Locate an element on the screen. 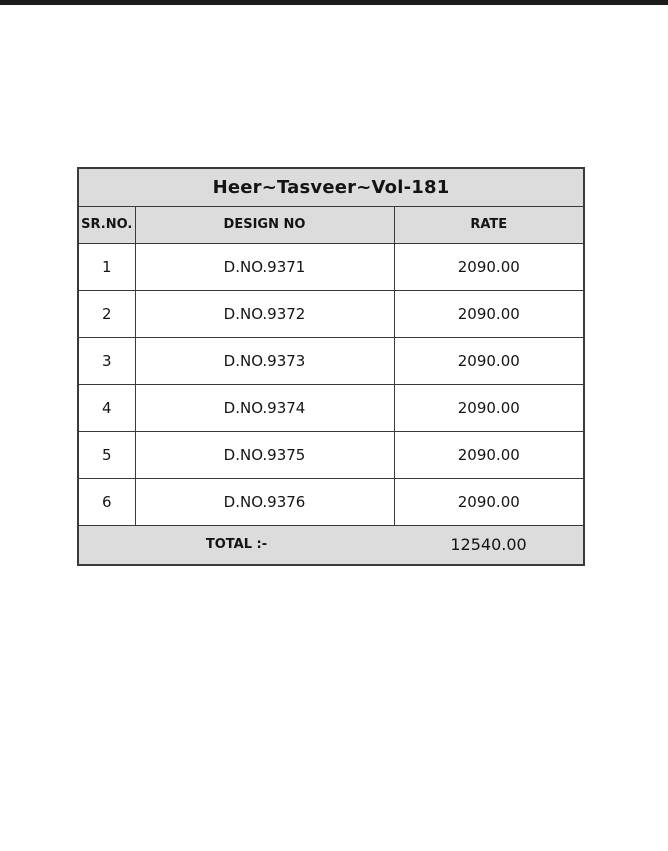 Image resolution: width=668 pixels, height=851 pixels. sr-no-cell: 3 is located at coordinates (106, 360).